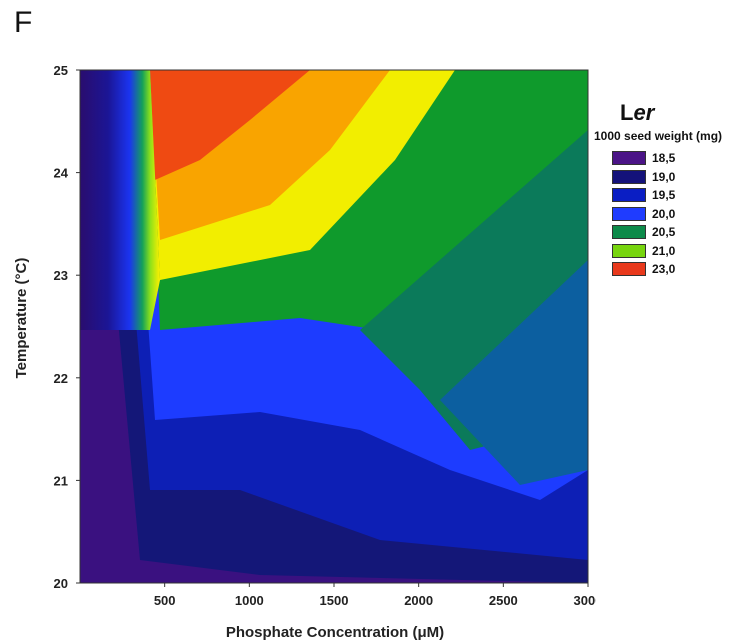 The image size is (752, 643). Describe the element at coordinates (644, 112) in the screenshot. I see `legend-title-italic: er` at that location.